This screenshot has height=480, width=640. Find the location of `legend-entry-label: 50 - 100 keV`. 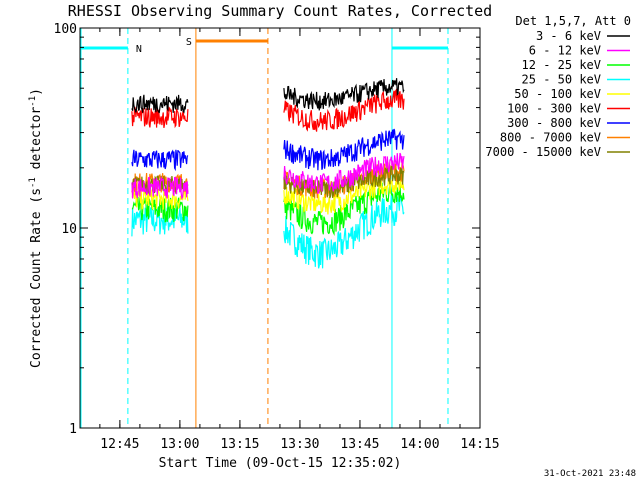

legend-entry-label: 50 - 100 keV is located at coordinates (557, 94).